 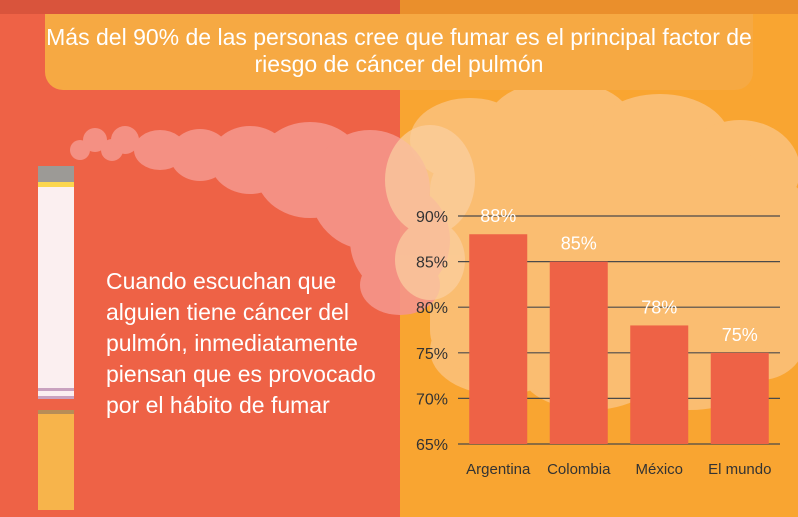 What do you see at coordinates (498, 216) in the screenshot?
I see `bar-value-label: 88%` at bounding box center [498, 216].